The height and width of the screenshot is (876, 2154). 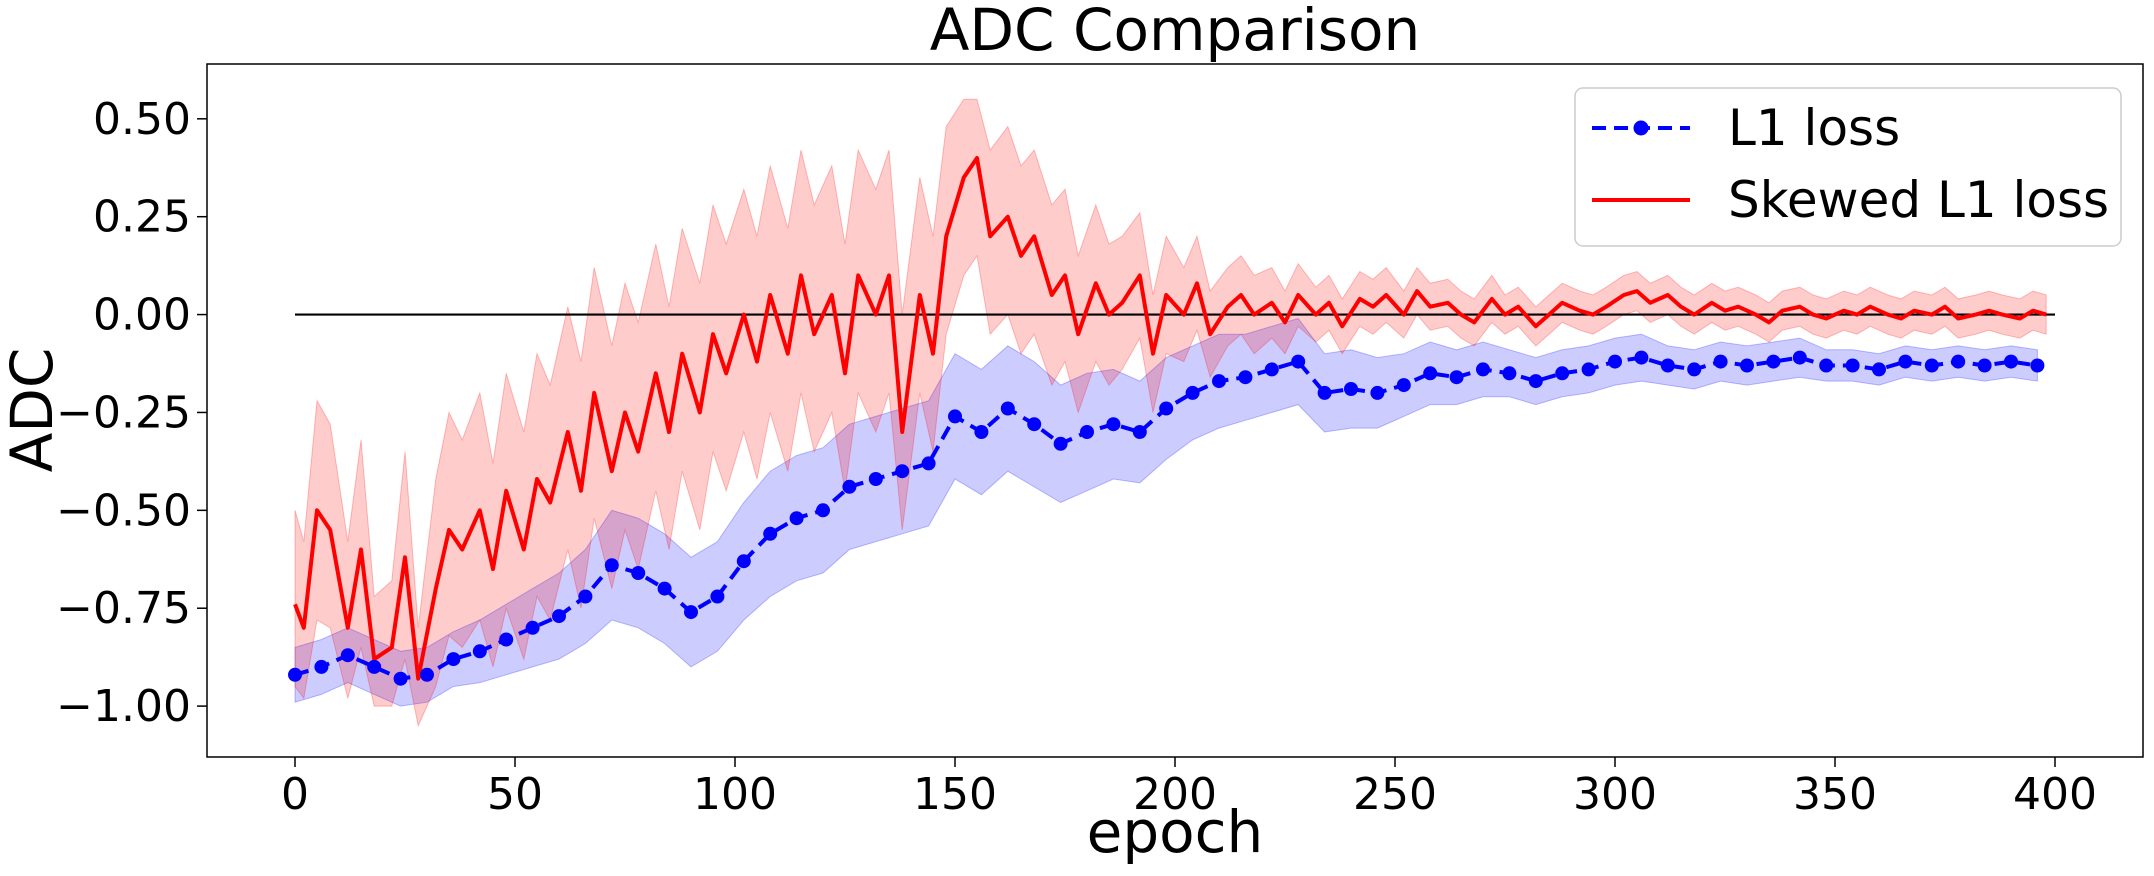 What do you see at coordinates (1918, 200) in the screenshot?
I see `legend-skewed-l1-loss-label: Skewed L1 loss` at bounding box center [1918, 200].